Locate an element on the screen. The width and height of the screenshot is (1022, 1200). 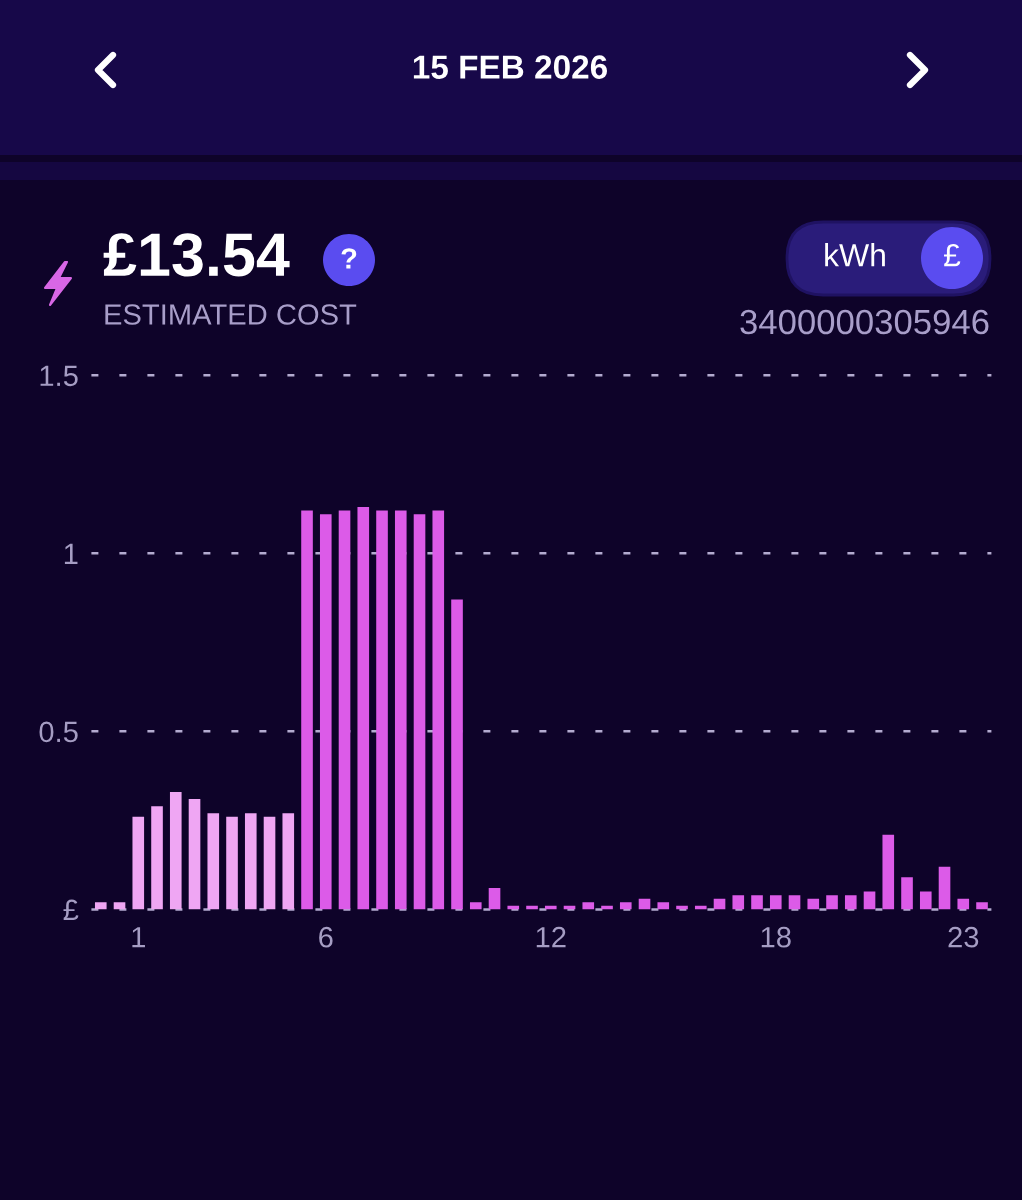
x-tick-label: 1 is located at coordinates (138, 937).